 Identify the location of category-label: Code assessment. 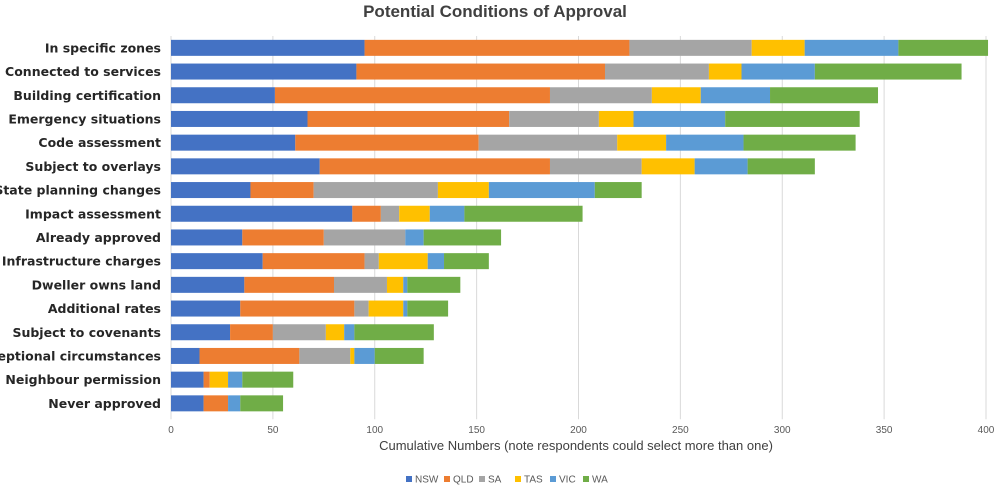
(99, 142).